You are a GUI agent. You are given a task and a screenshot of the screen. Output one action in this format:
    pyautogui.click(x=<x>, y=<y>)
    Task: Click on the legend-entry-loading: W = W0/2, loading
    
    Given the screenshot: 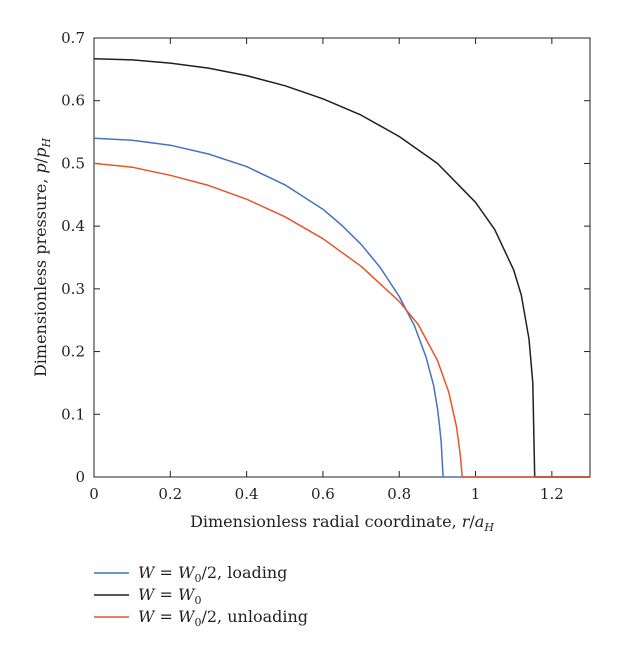 What is the action you would take?
    pyautogui.click(x=190, y=574)
    